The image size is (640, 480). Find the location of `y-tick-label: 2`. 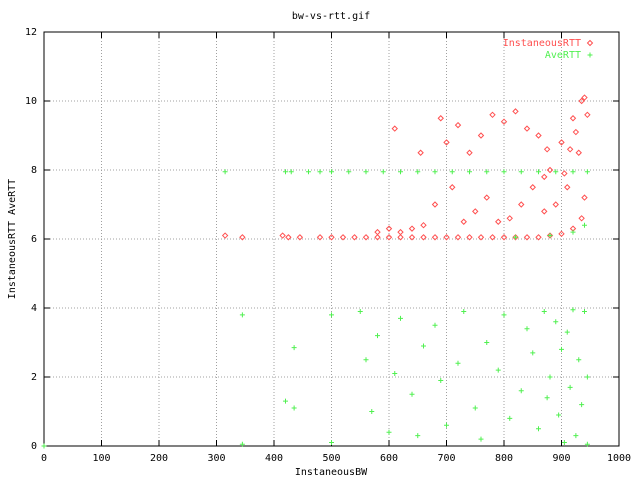

y-tick-label: 2 is located at coordinates (34, 377).